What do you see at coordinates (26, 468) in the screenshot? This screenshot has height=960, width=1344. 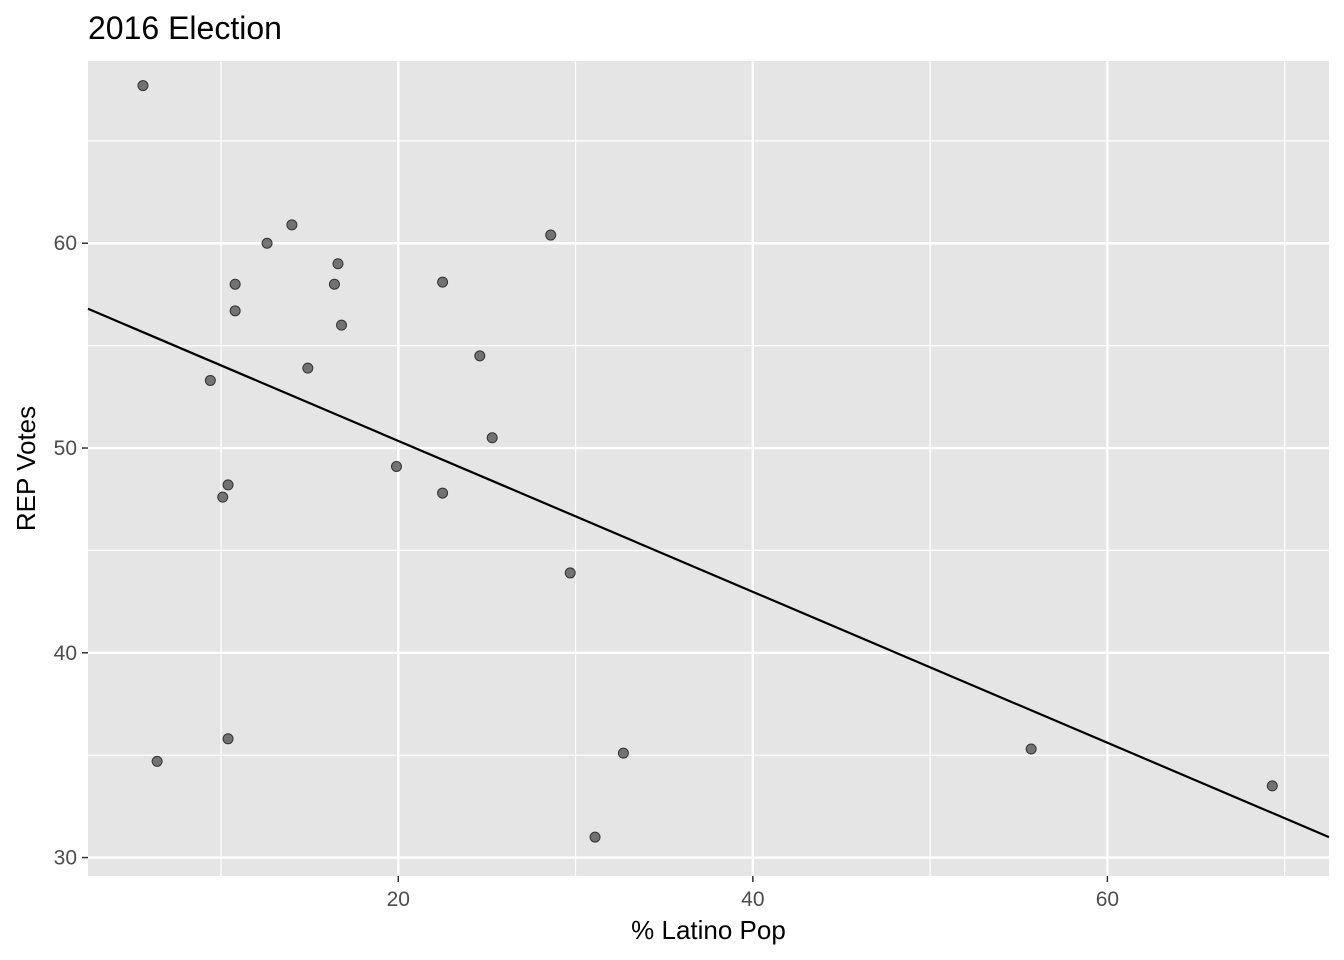 I see `y-axis-title: REP Votes` at bounding box center [26, 468].